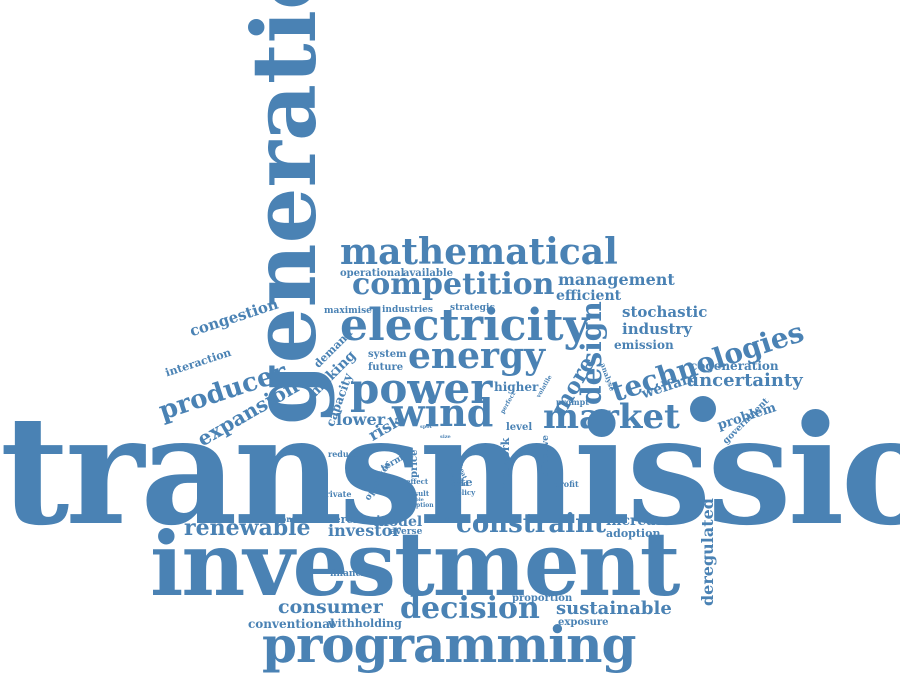  I want to click on word-efficient: efficient, so click(589, 296).